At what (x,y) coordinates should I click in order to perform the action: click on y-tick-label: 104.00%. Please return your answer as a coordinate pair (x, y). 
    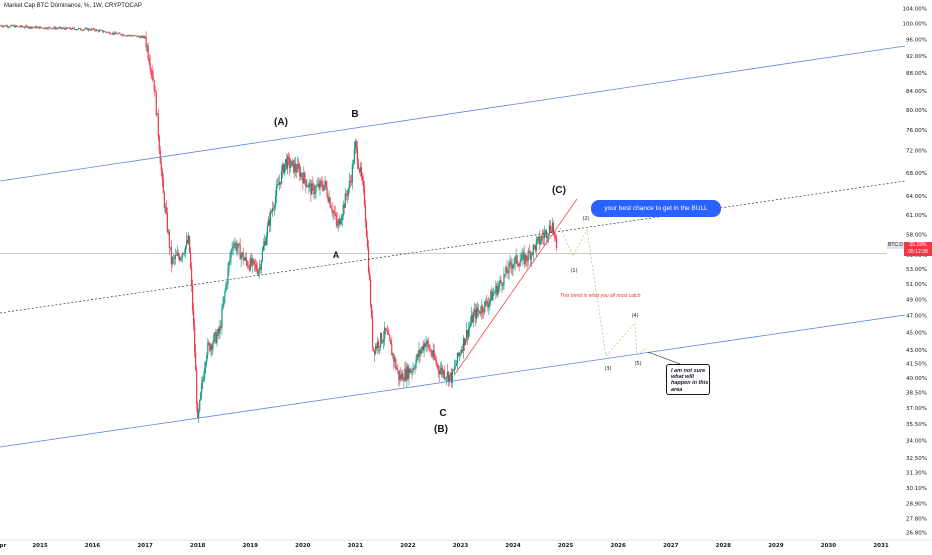
    Looking at the image, I should click on (915, 10).